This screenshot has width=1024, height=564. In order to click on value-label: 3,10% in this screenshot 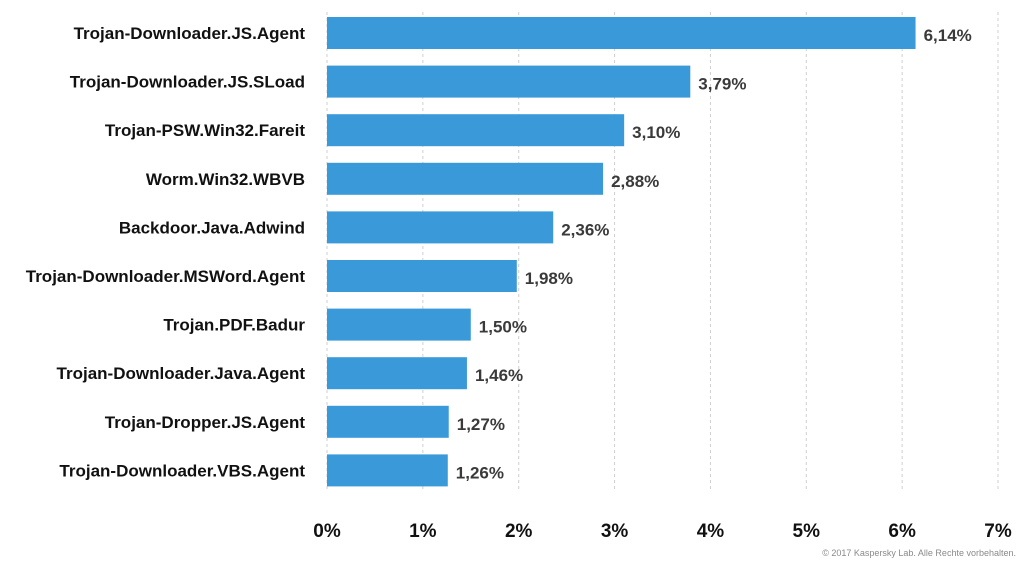, I will do `click(656, 132)`.